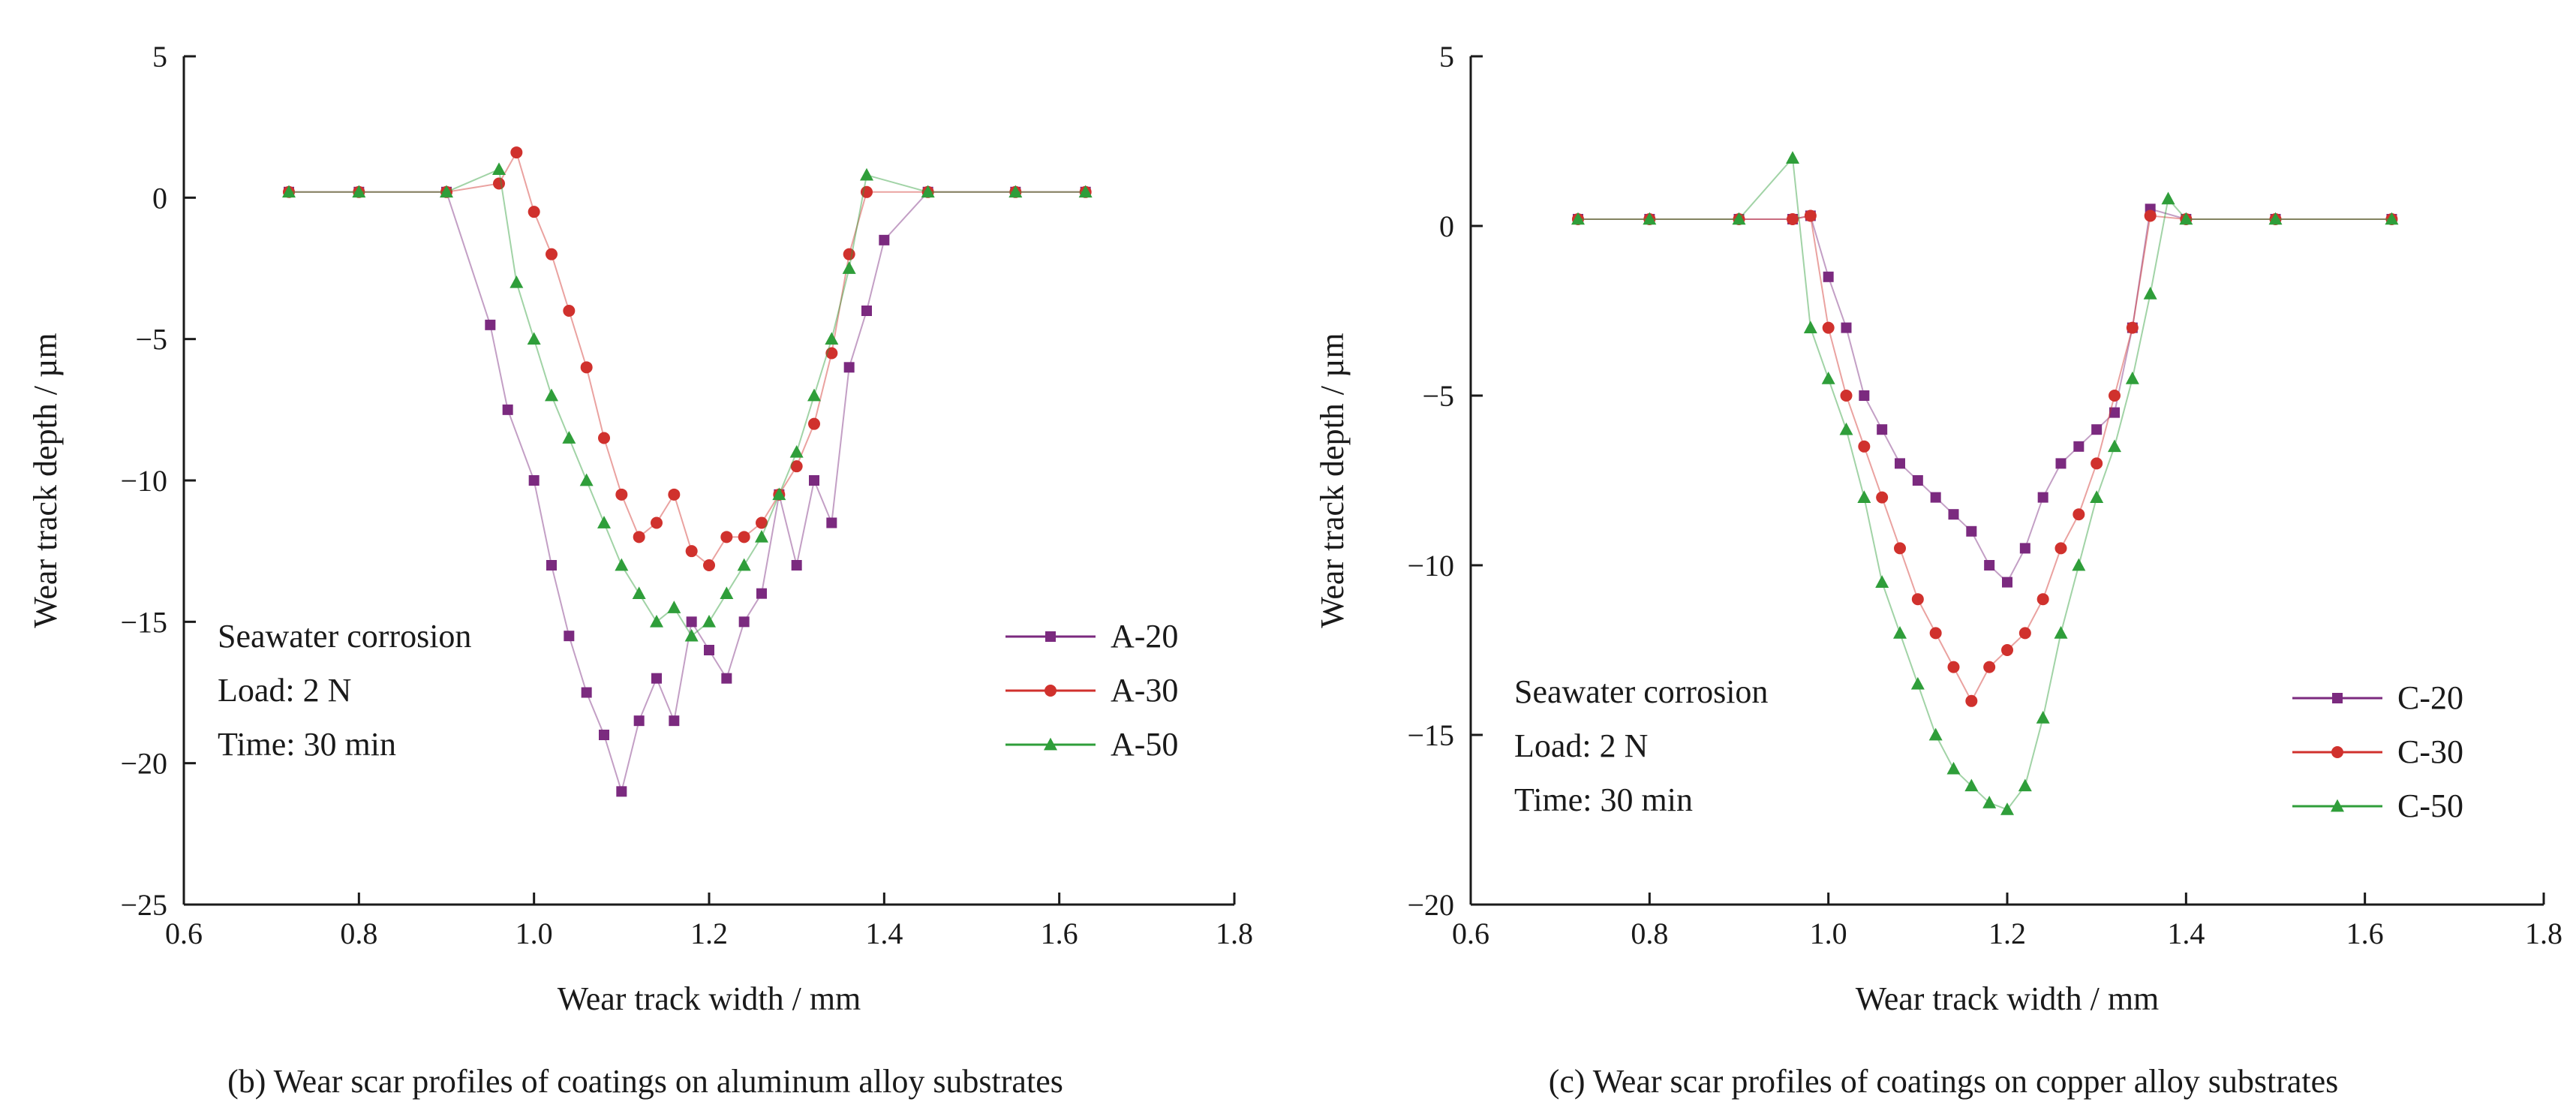 Image resolution: width=2576 pixels, height=1114 pixels. I want to click on legend-label: C-30, so click(2430, 751).